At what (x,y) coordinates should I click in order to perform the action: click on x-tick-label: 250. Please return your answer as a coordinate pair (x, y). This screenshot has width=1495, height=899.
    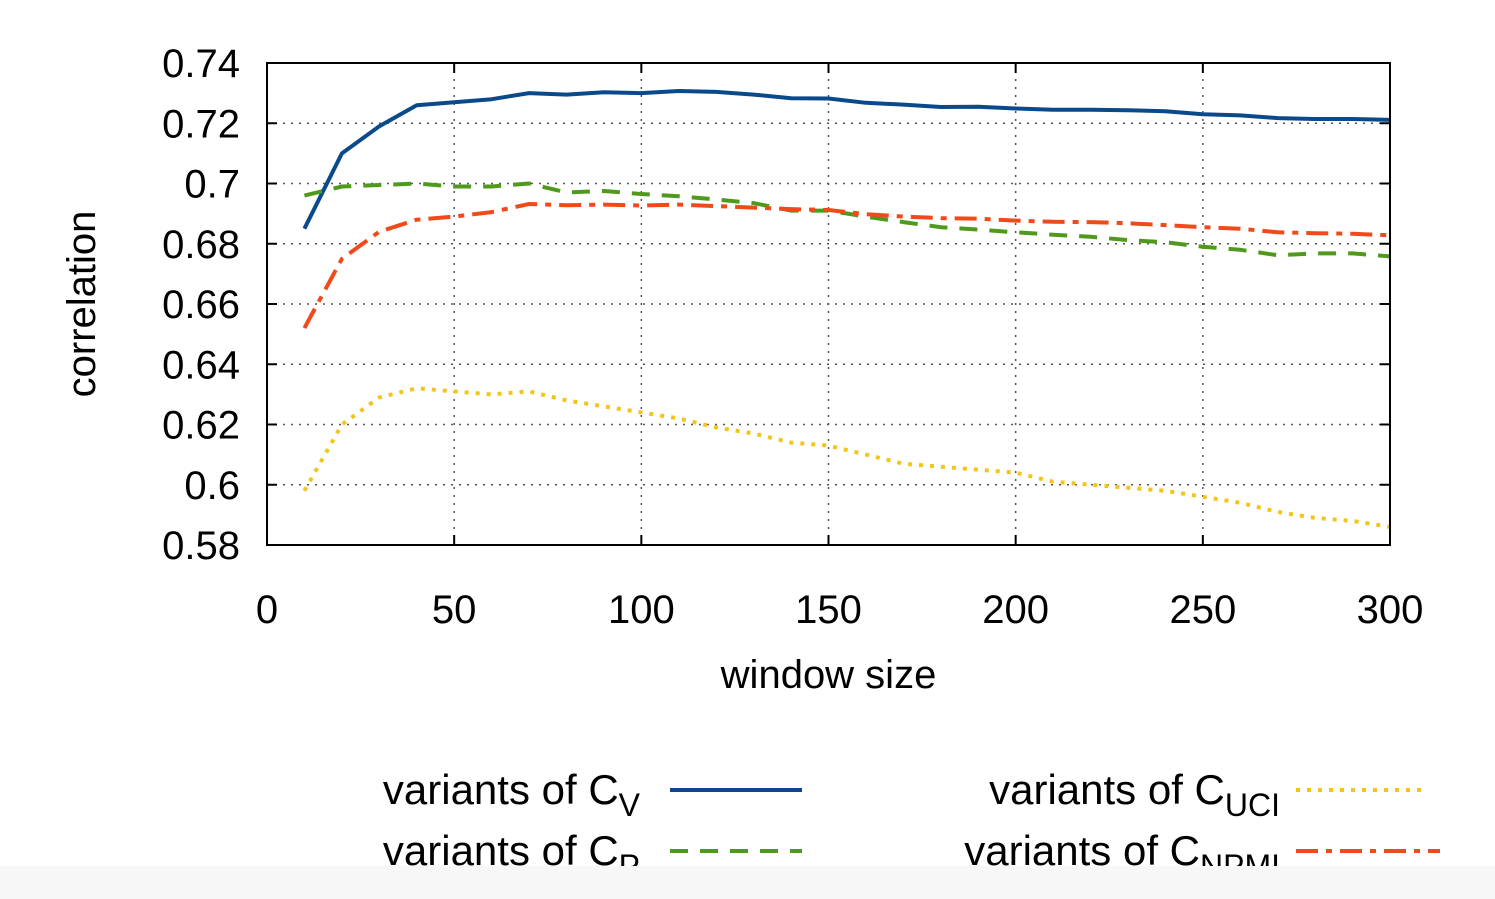
    Looking at the image, I should click on (1202, 610).